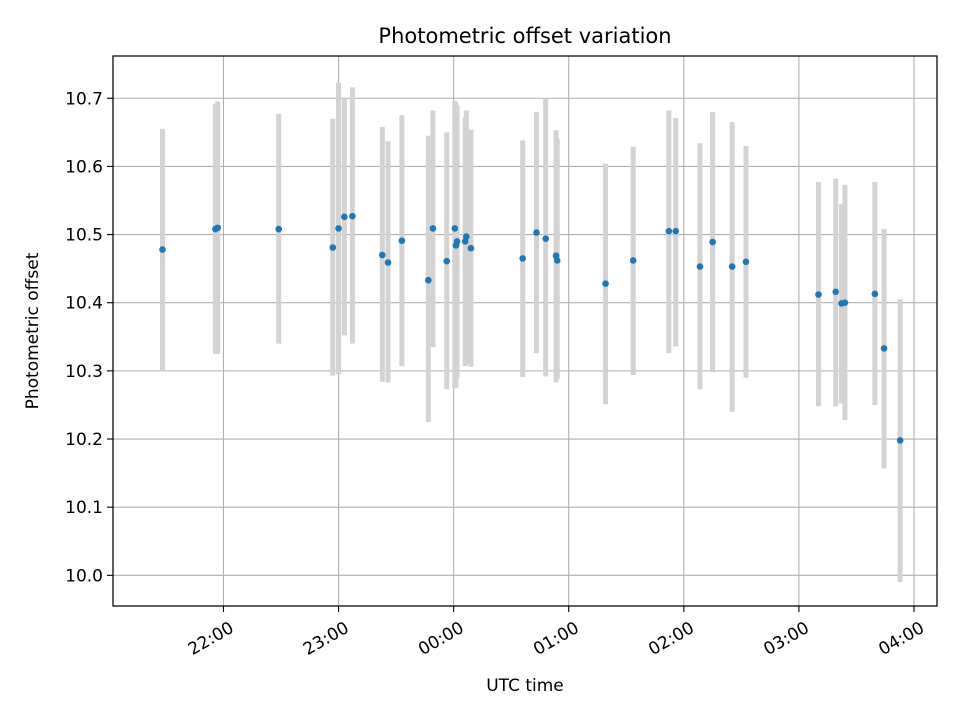  I want to click on y-tick-label: 10.0, so click(84, 576).